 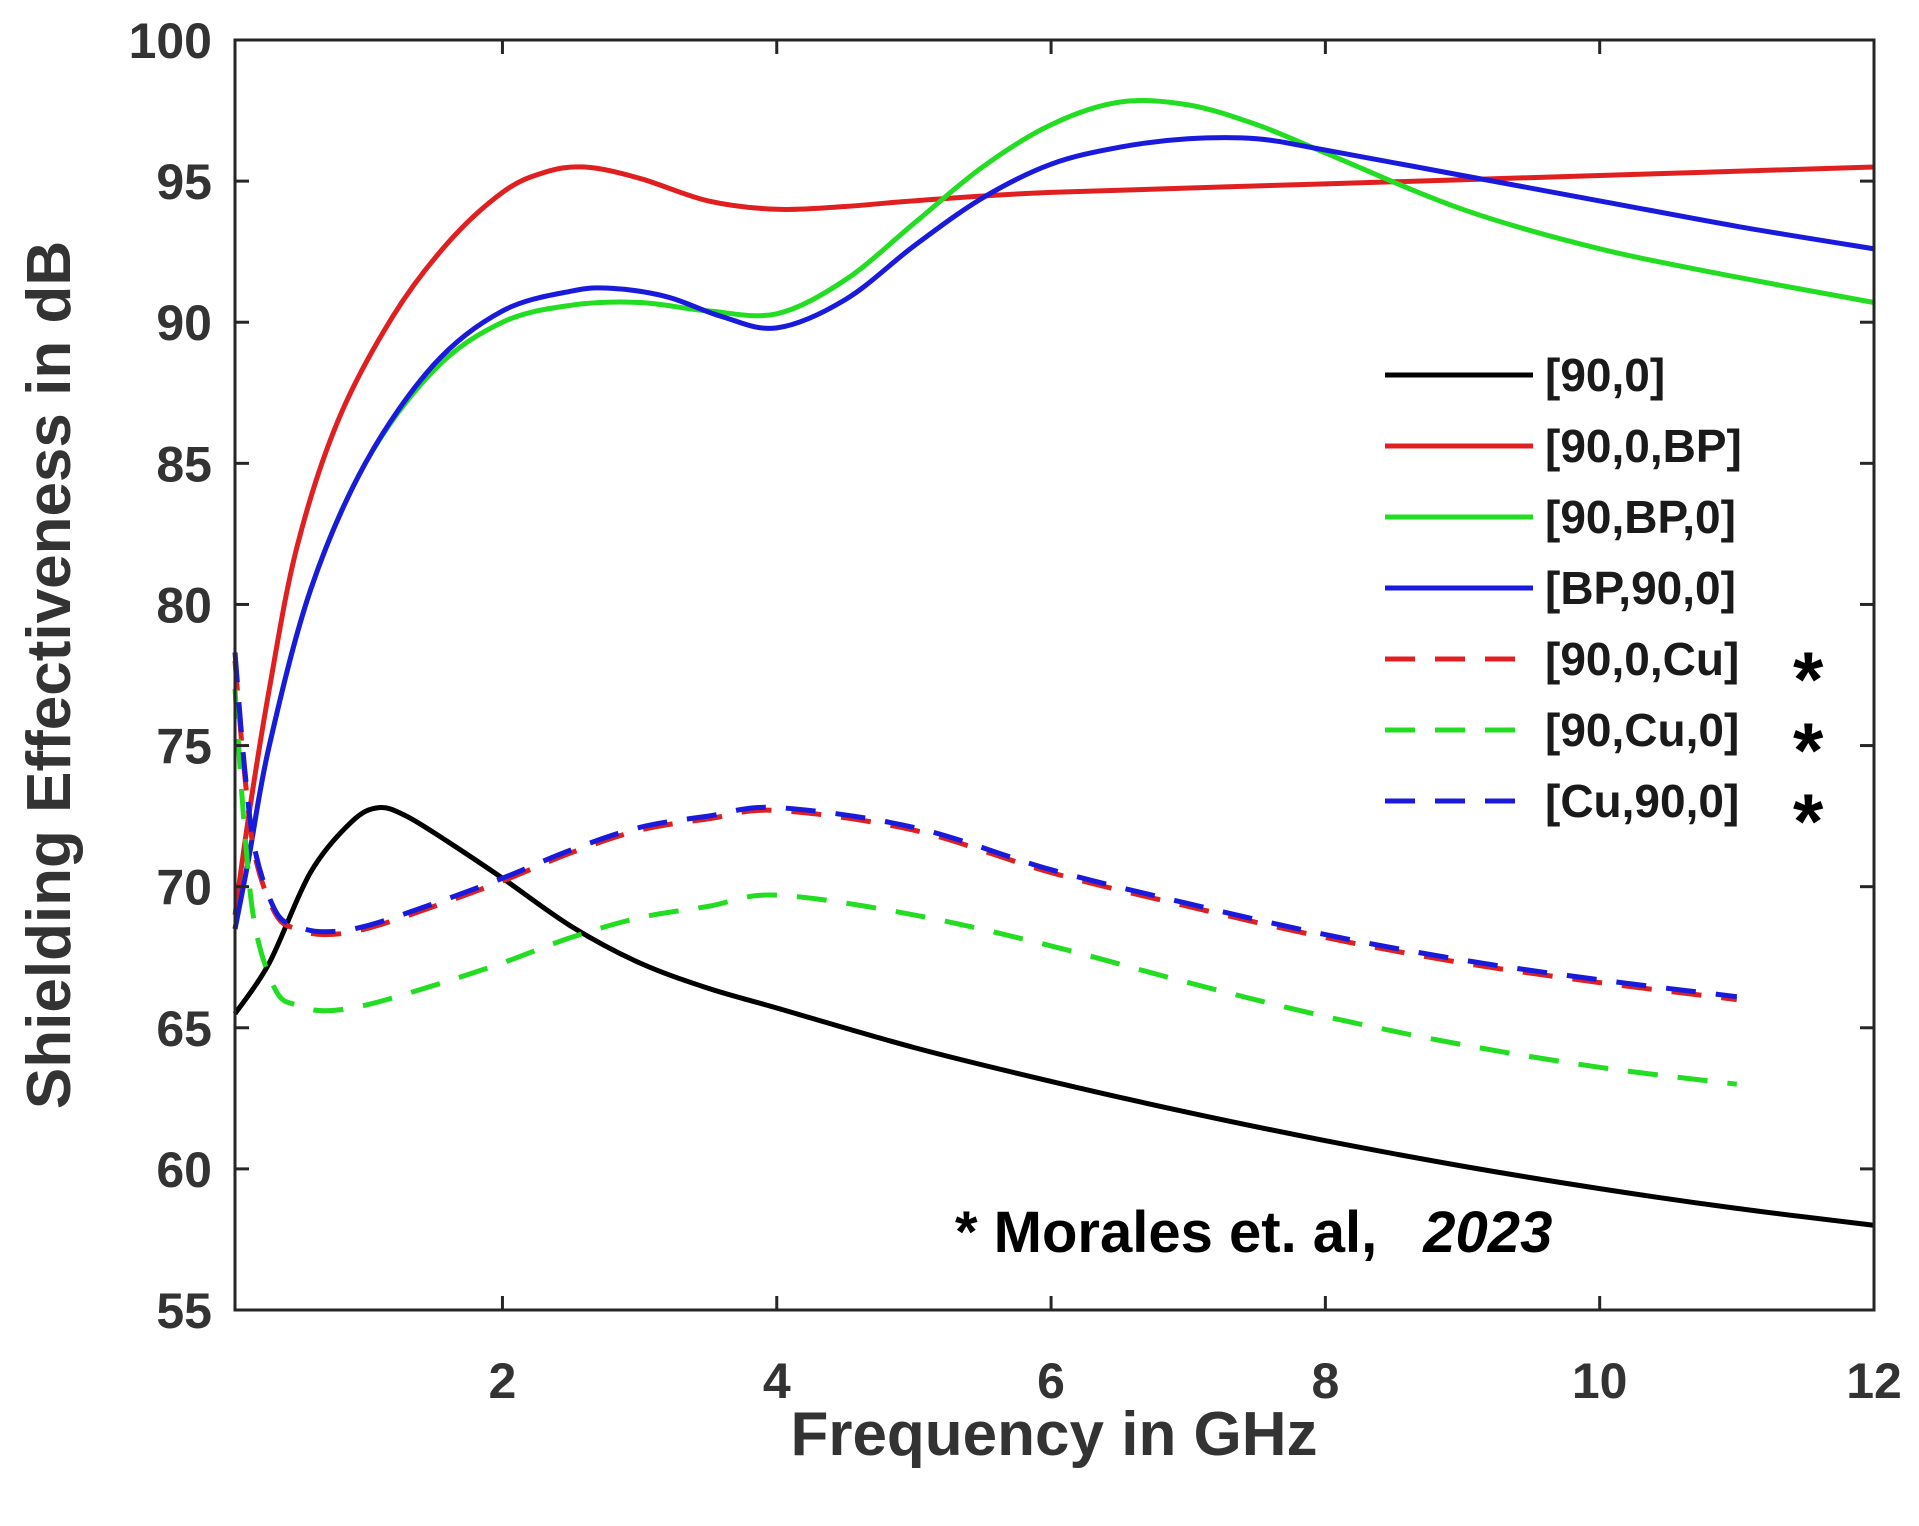 I want to click on y-tick-label: 100, so click(x=170, y=41).